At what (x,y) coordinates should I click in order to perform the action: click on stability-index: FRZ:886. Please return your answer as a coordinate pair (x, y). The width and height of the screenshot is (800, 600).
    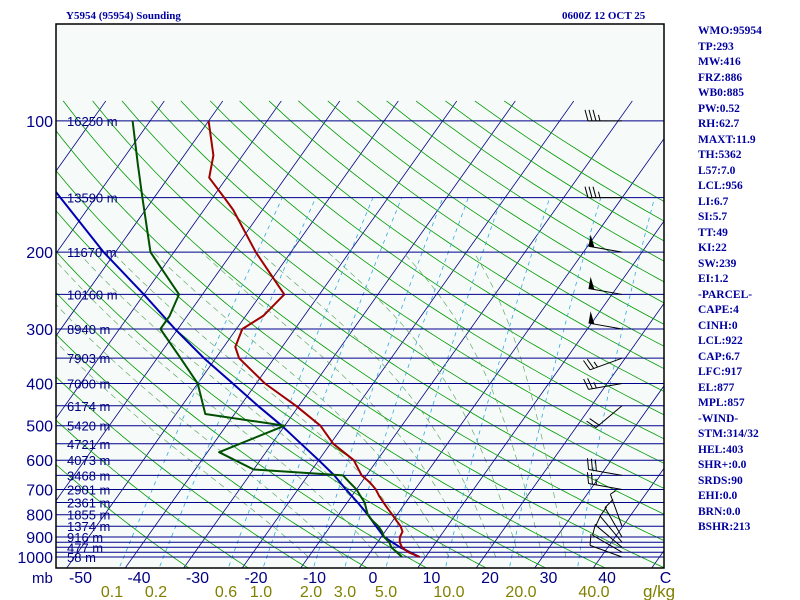
    Looking at the image, I should click on (720, 77).